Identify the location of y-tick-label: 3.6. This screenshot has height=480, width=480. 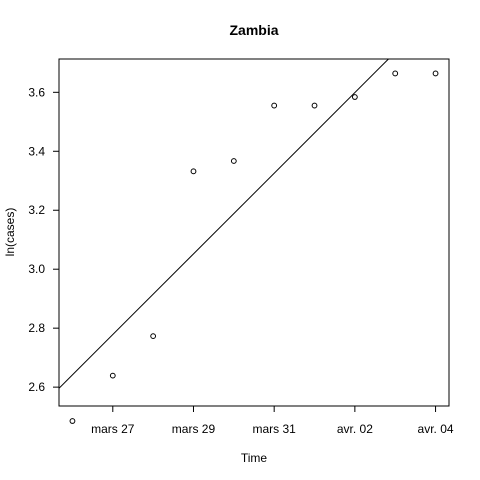
(36, 92).